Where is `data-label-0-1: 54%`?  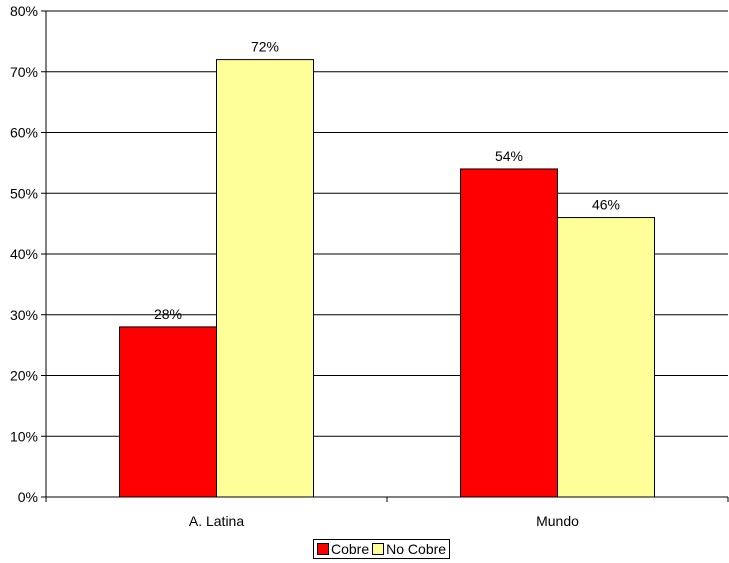
data-label-0-1: 54% is located at coordinates (509, 156).